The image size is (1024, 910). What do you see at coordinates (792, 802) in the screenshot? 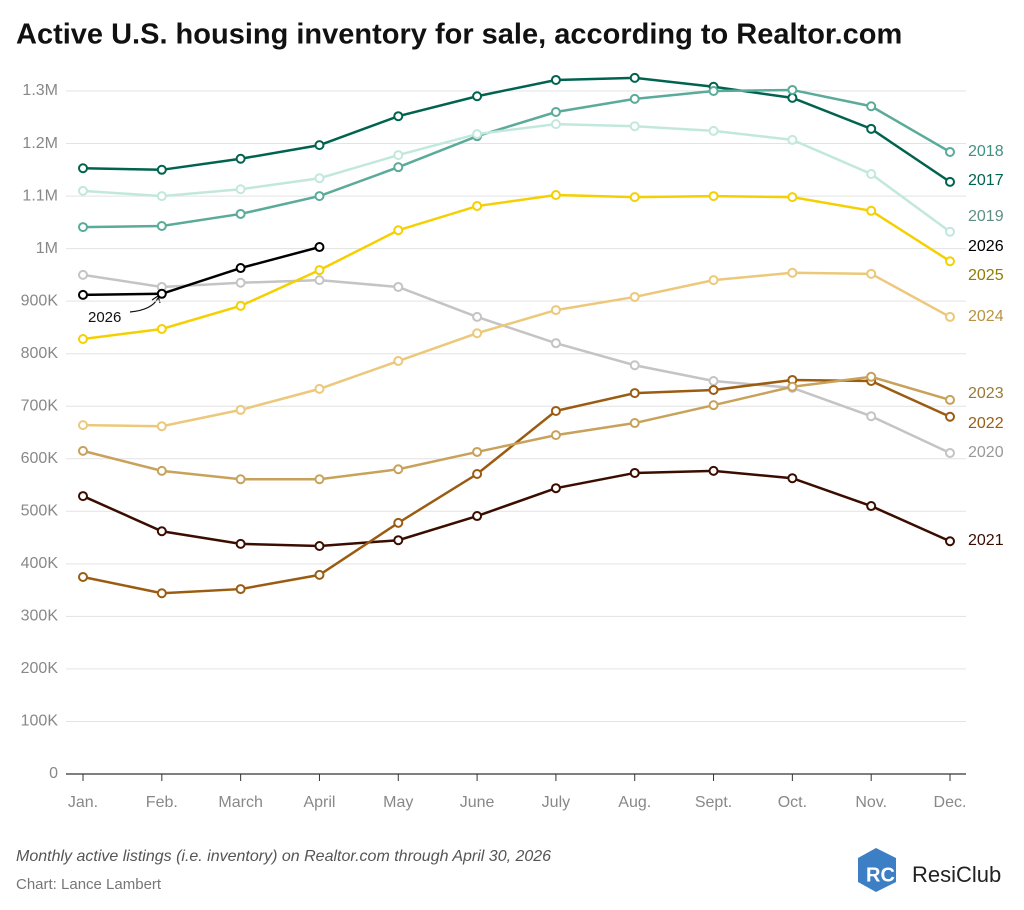
I see `x-tick-label: Oct.` at bounding box center [792, 802].